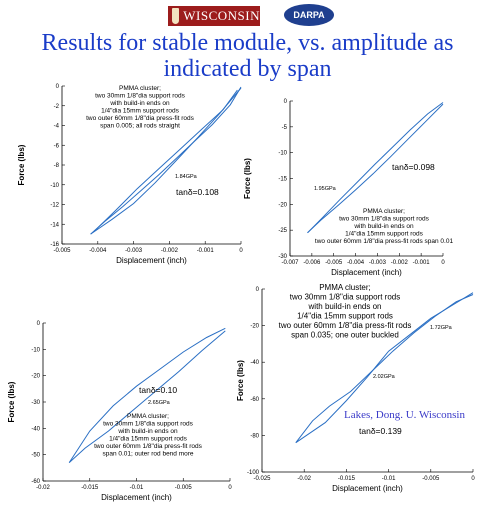 Image resolution: width=495 pixels, height=513 pixels. I want to click on y-tick-label: -14, so click(54, 225).